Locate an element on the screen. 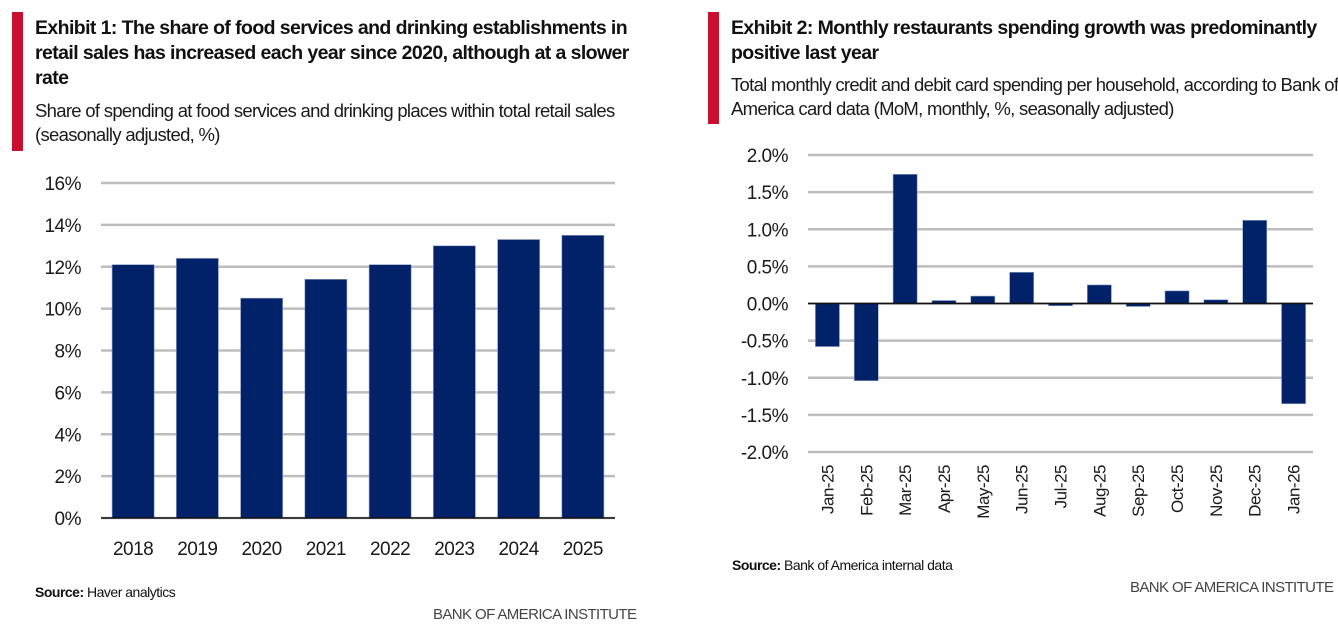  y-tick-label: 1.0% is located at coordinates (768, 230).